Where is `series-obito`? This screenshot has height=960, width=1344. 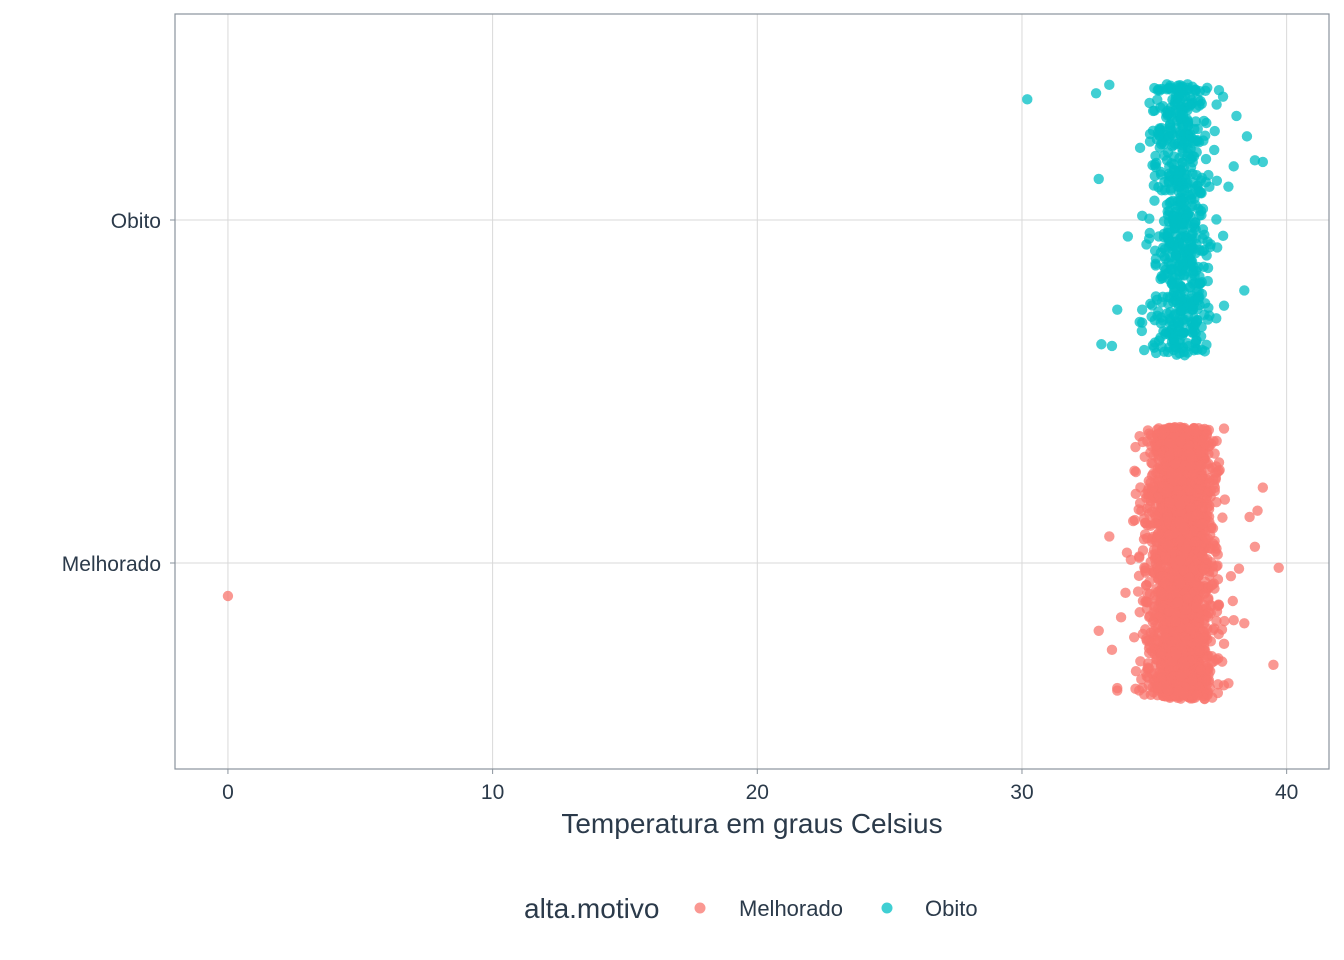 series-obito is located at coordinates (1145, 220).